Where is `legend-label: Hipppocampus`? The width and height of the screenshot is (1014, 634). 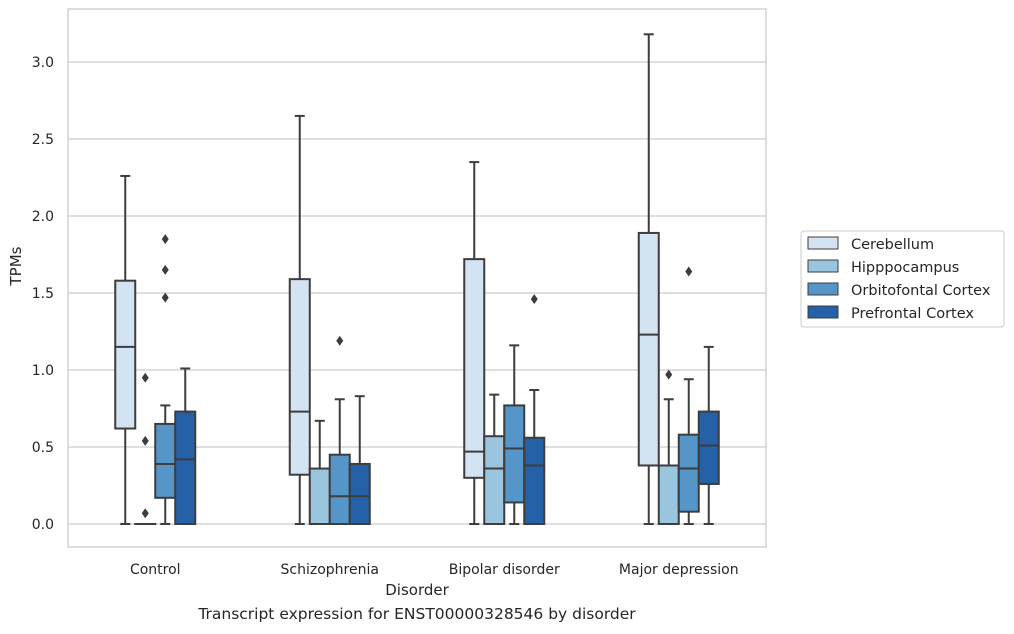 legend-label: Hipppocampus is located at coordinates (905, 268).